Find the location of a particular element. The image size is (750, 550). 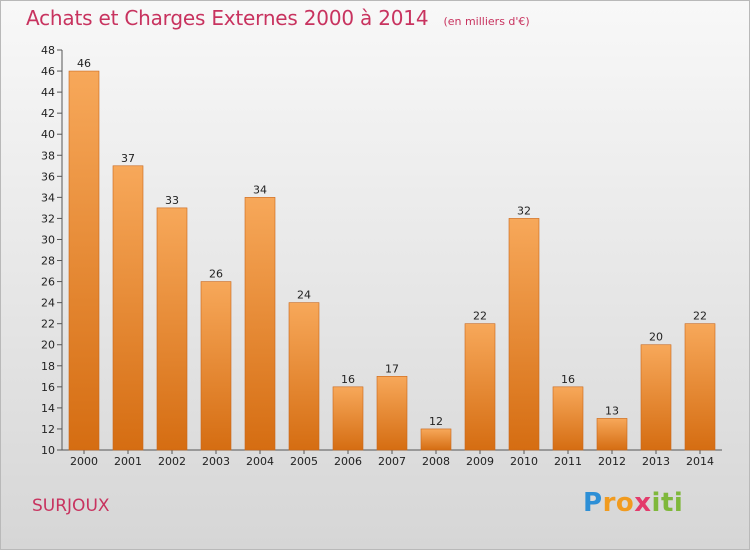

chart-unit-note: (en milliers d'€) is located at coordinates (486, 21).